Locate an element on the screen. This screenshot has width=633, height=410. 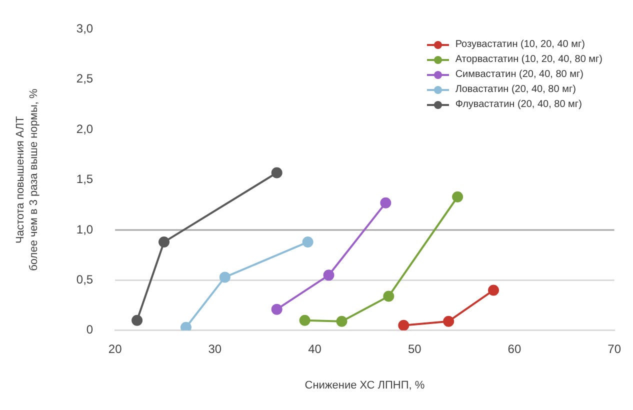
x-axis-title: Снижение ХС ЛПНП, % is located at coordinates (364, 385).